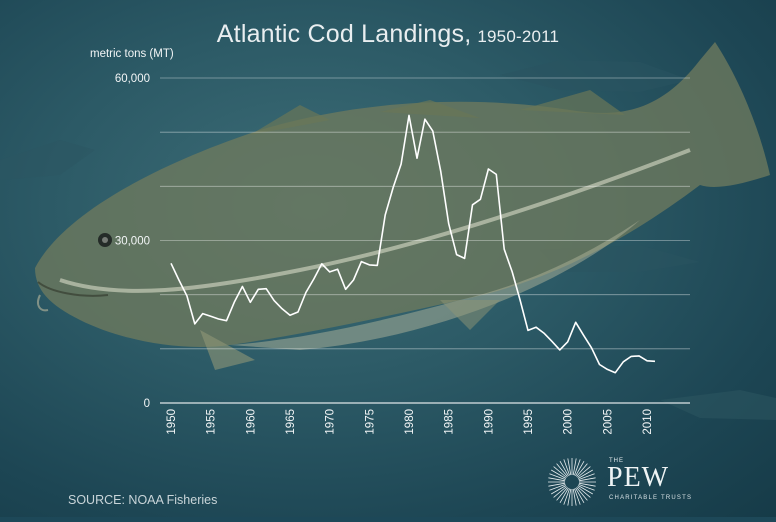 This screenshot has height=522, width=776. What do you see at coordinates (569, 422) in the screenshot?
I see `x-tick-label-2000: 2000` at bounding box center [569, 422].